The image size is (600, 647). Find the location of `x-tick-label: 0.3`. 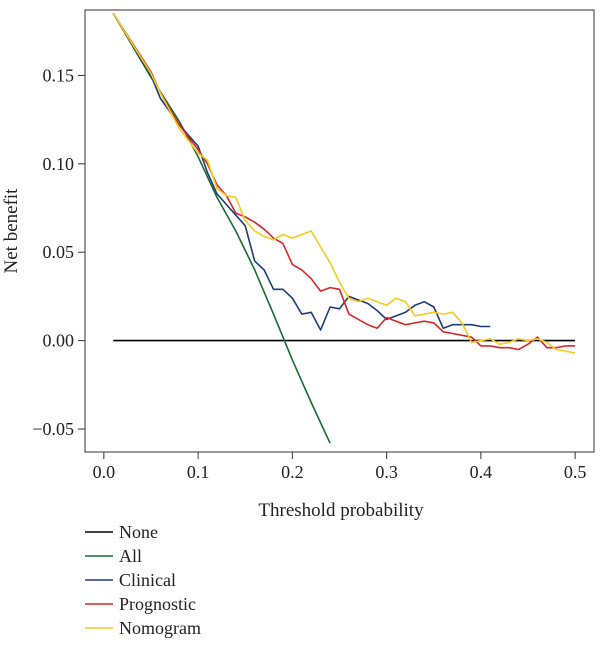

x-tick-label: 0.3 is located at coordinates (386, 472).